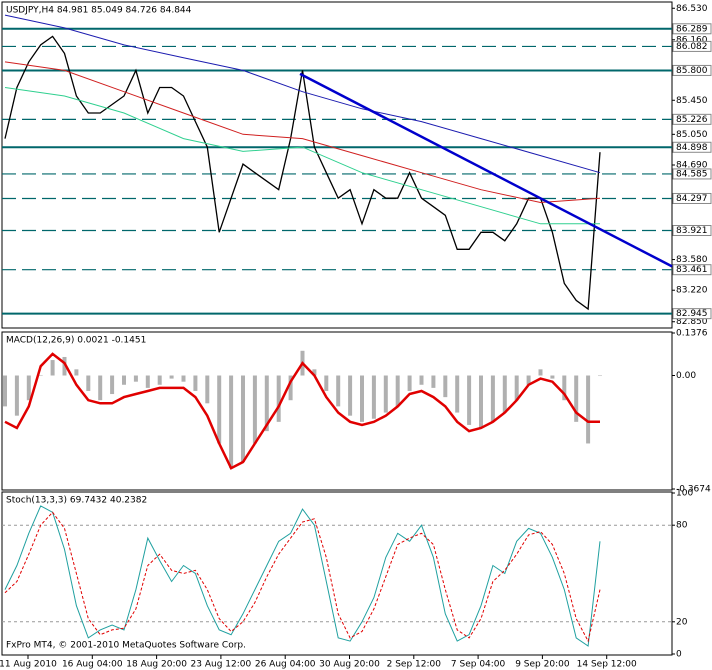  I want to click on x-tick-label: 9 Sep 20:00, so click(542, 665).